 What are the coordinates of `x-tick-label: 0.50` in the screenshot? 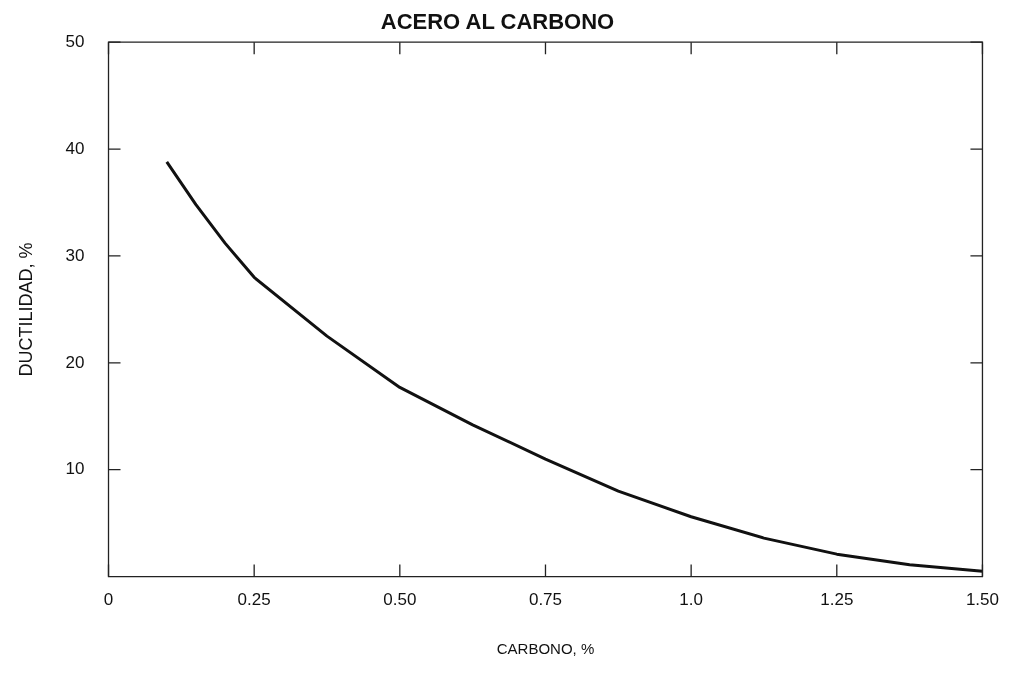 It's located at (400, 600).